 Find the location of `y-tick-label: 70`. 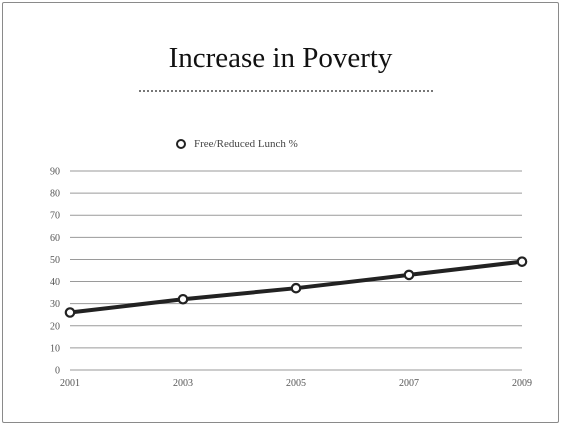

y-tick-label: 70 is located at coordinates (55, 216).